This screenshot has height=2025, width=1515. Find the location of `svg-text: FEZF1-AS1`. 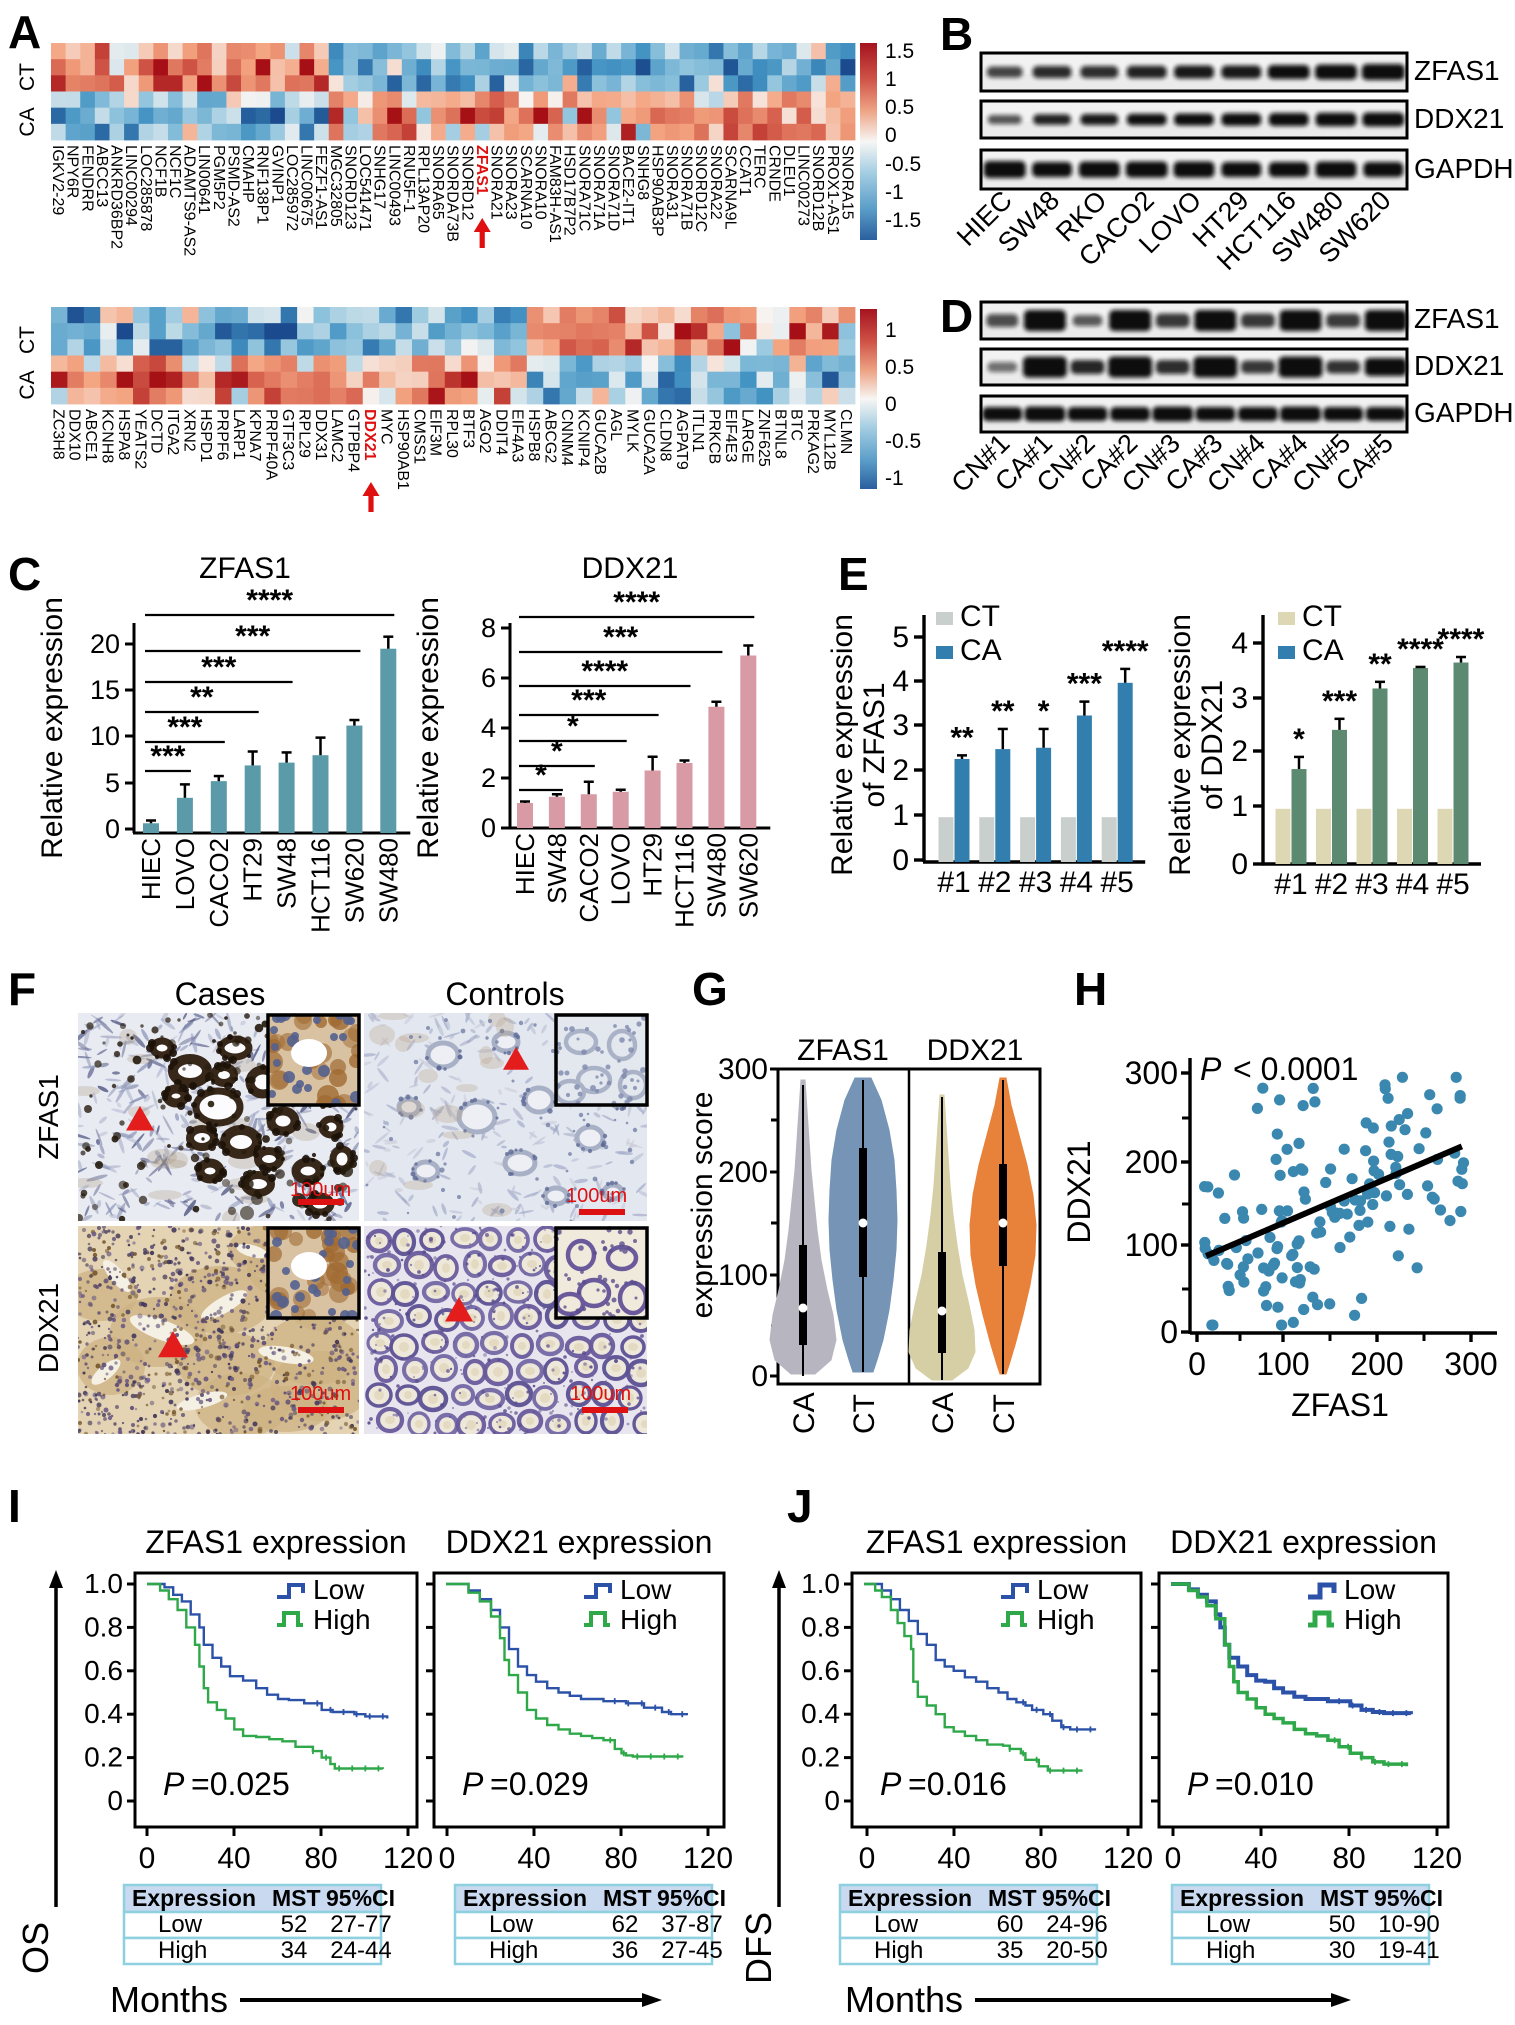

svg-text: FEZF1-AS1 is located at coordinates (320, 187).